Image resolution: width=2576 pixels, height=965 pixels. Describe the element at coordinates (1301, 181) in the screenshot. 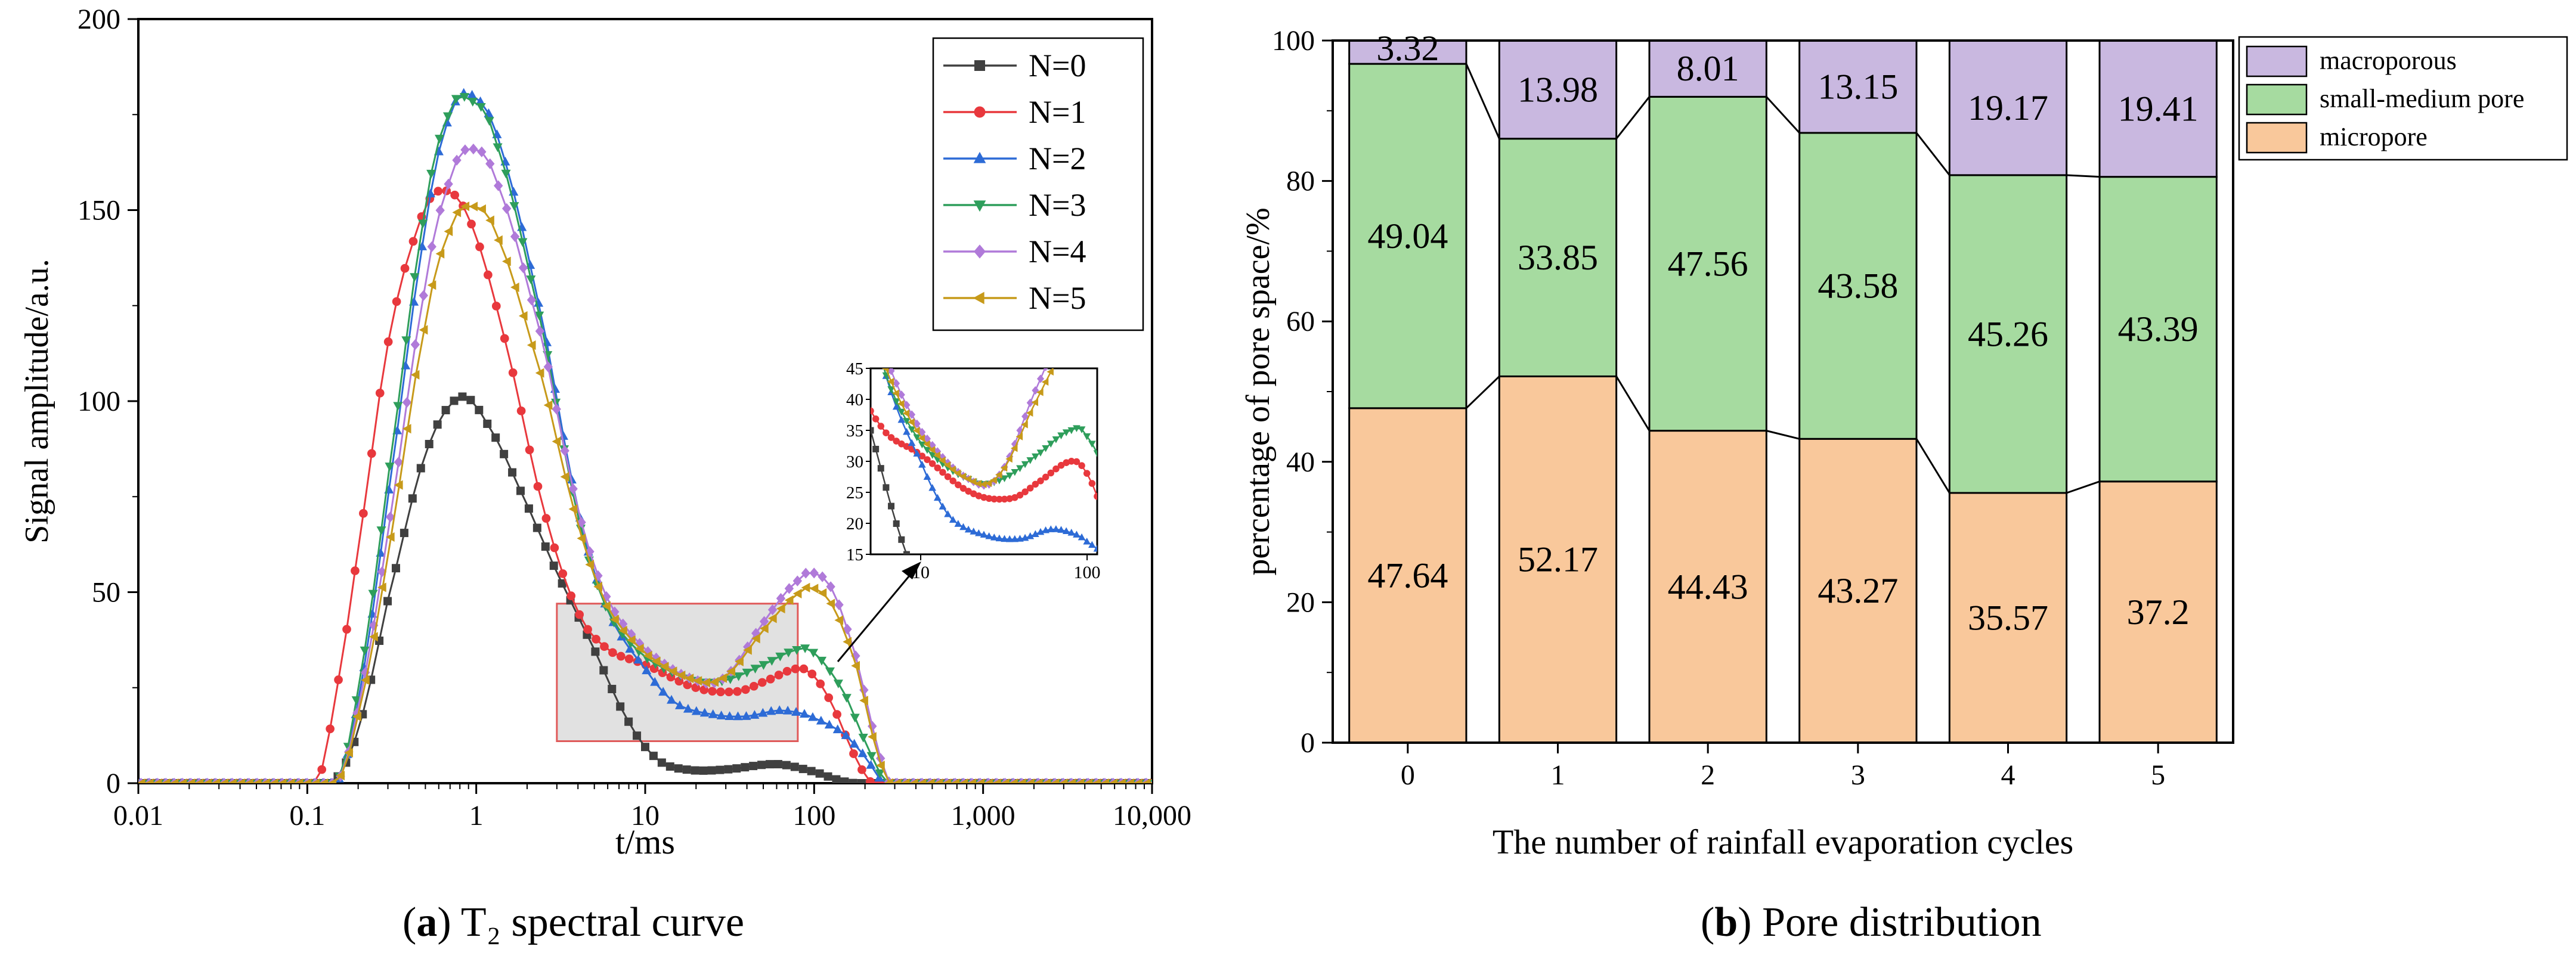

I see `y-tick-label: 80` at that location.